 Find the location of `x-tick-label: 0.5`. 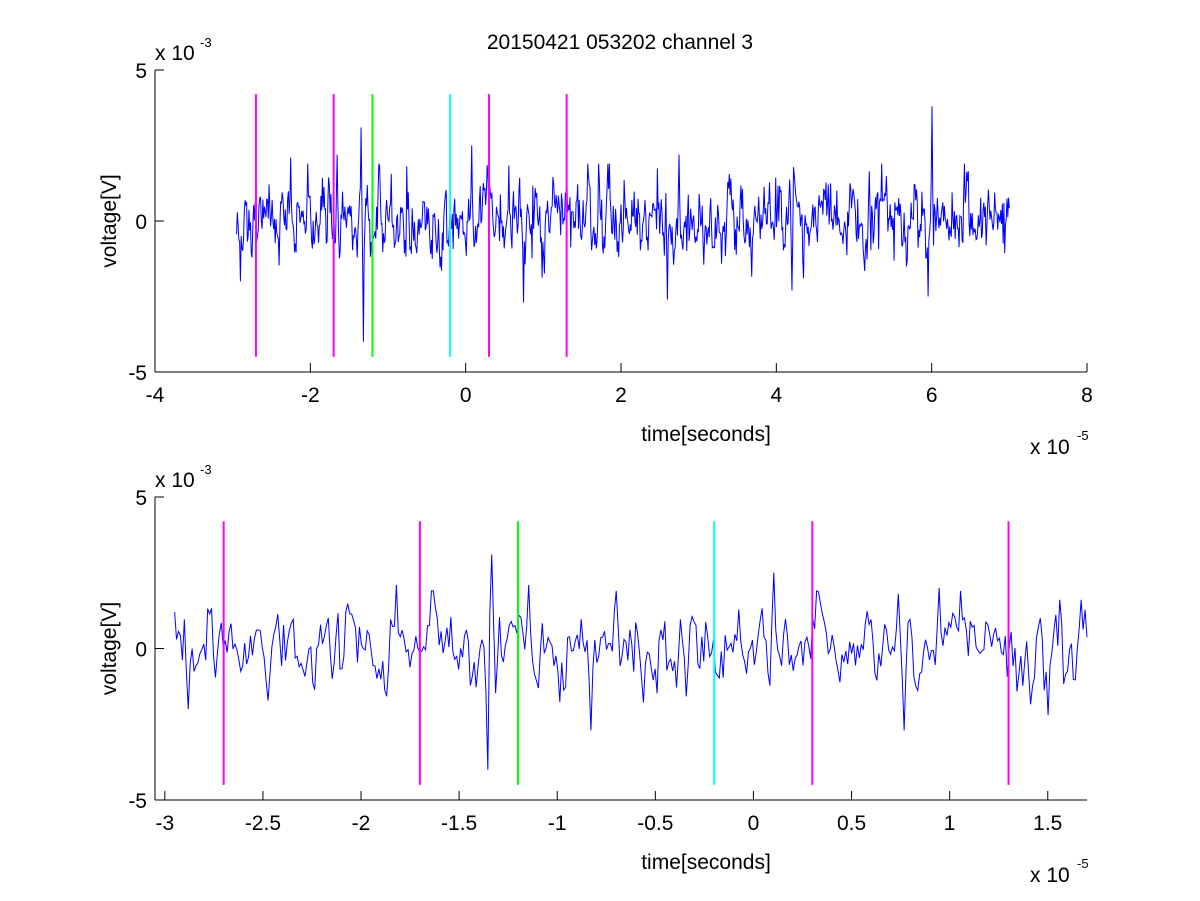

x-tick-label: 0.5 is located at coordinates (851, 823).